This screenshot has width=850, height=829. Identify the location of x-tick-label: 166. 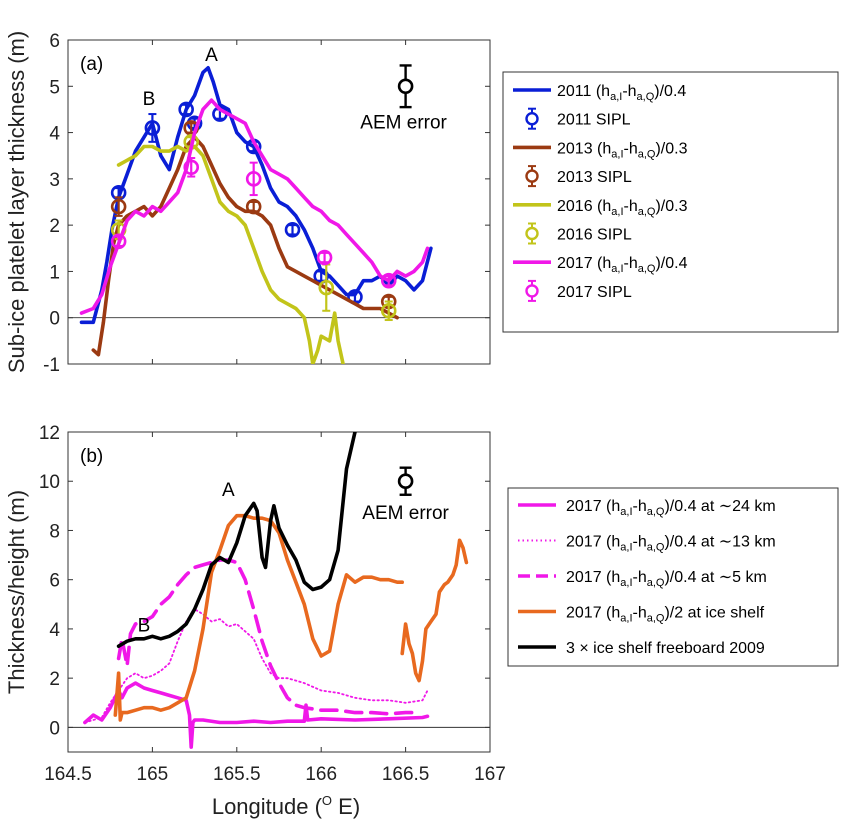
(321, 774).